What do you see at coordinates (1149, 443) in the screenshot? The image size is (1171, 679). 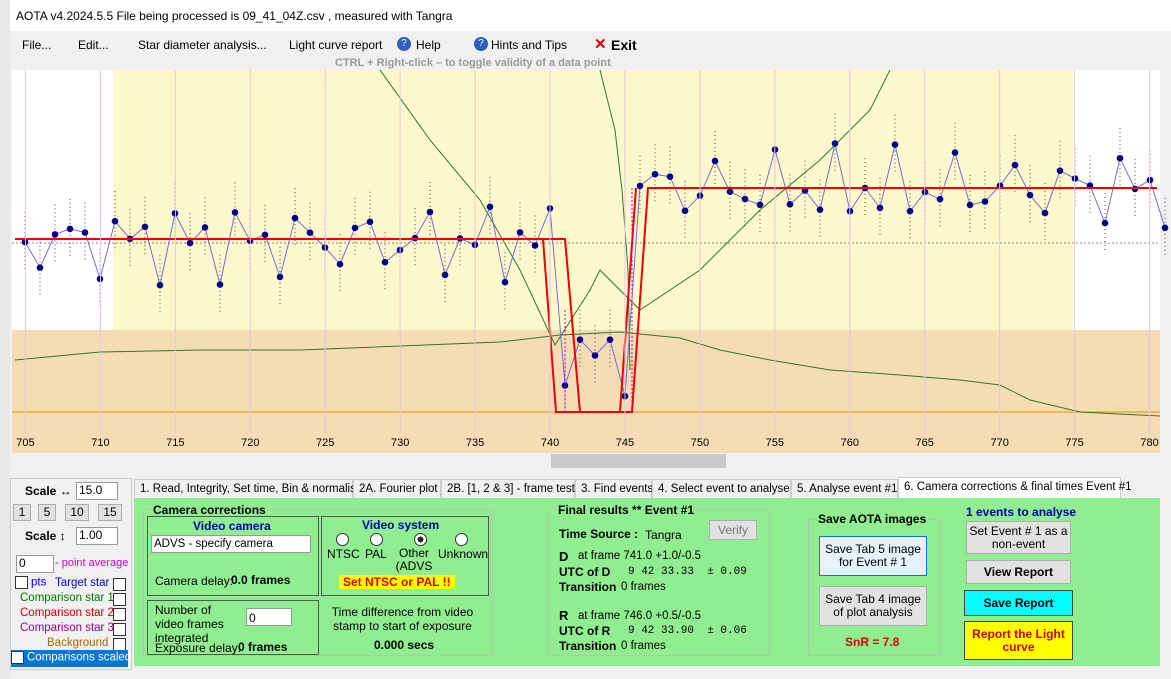 I see `x-tick-label: 780` at bounding box center [1149, 443].